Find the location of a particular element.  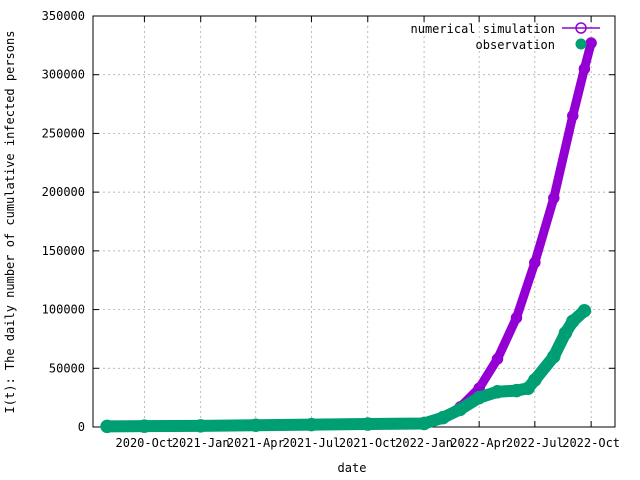

y-tick-label: 50000 is located at coordinates (67, 368).